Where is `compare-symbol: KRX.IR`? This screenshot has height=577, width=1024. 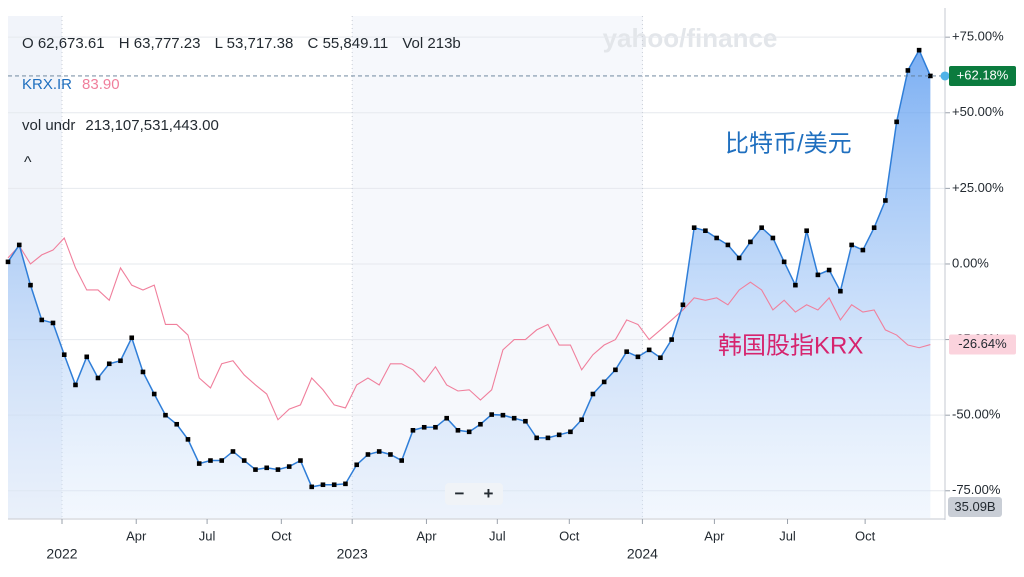
compare-symbol: KRX.IR is located at coordinates (47, 84).